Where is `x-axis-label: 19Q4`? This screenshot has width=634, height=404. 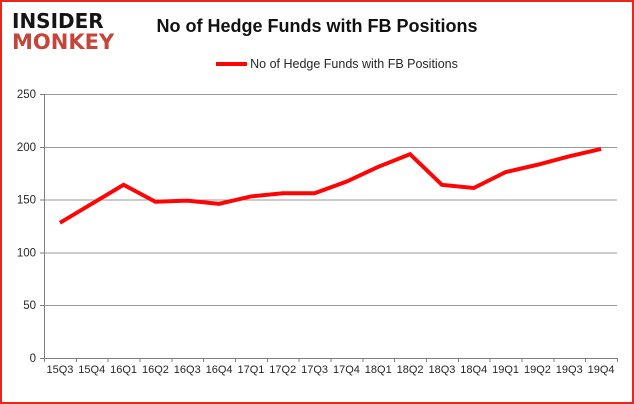 x-axis-label: 19Q4 is located at coordinates (601, 370).